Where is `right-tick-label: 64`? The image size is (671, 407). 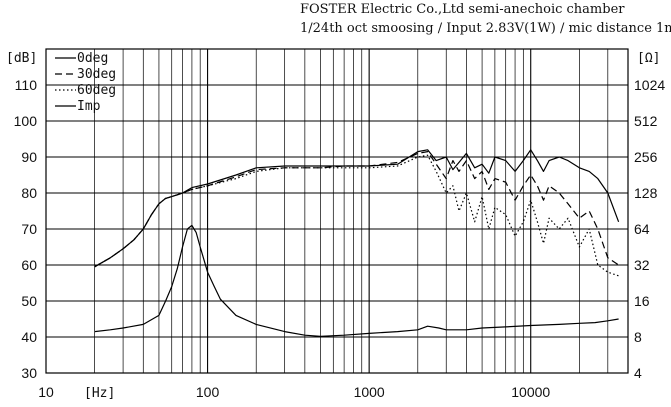 right-tick-label: 64 is located at coordinates (642, 229).